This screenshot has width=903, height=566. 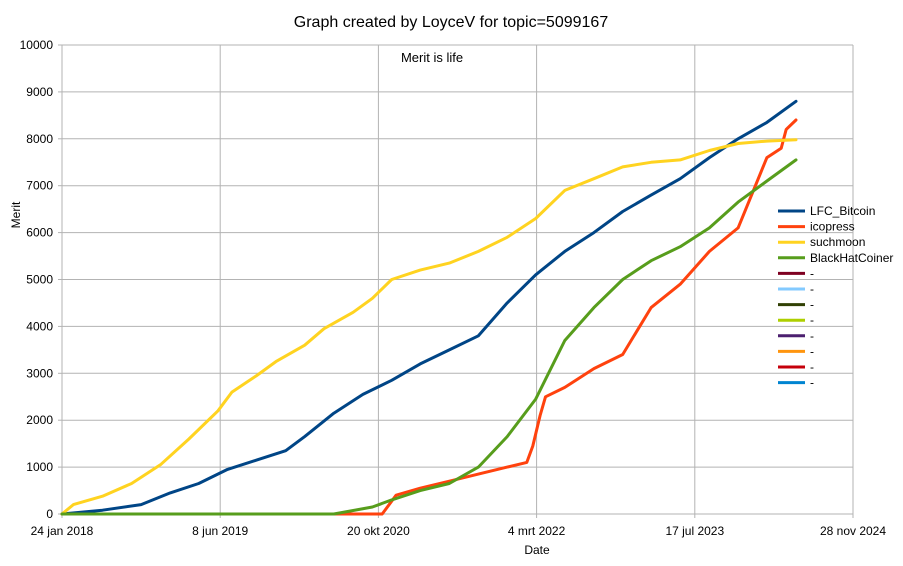 I want to click on x-tick-label: 24 jan 2018, so click(x=62, y=531).